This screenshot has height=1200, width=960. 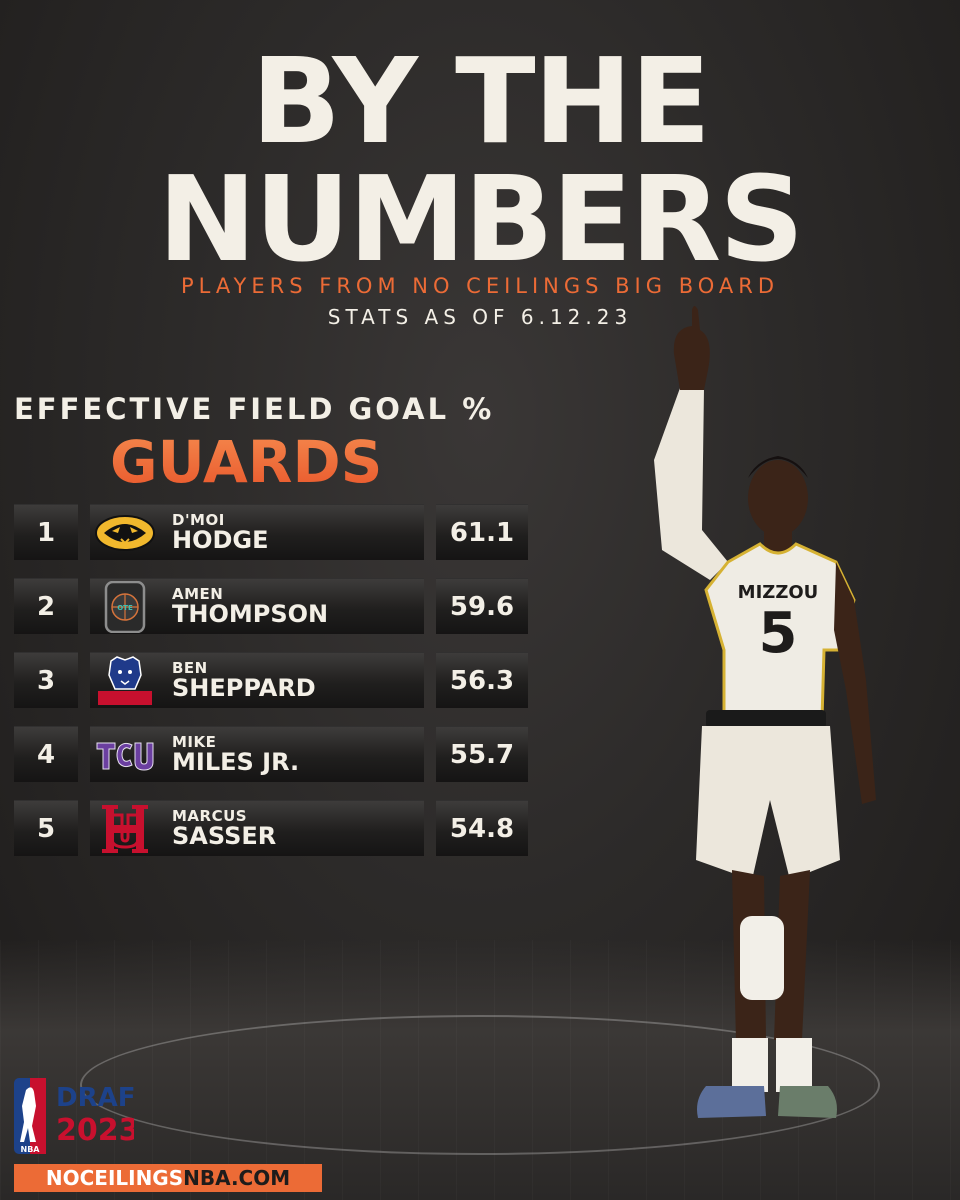 I want to click on player-cell: MARCUS SASSER, so click(x=257, y=828).